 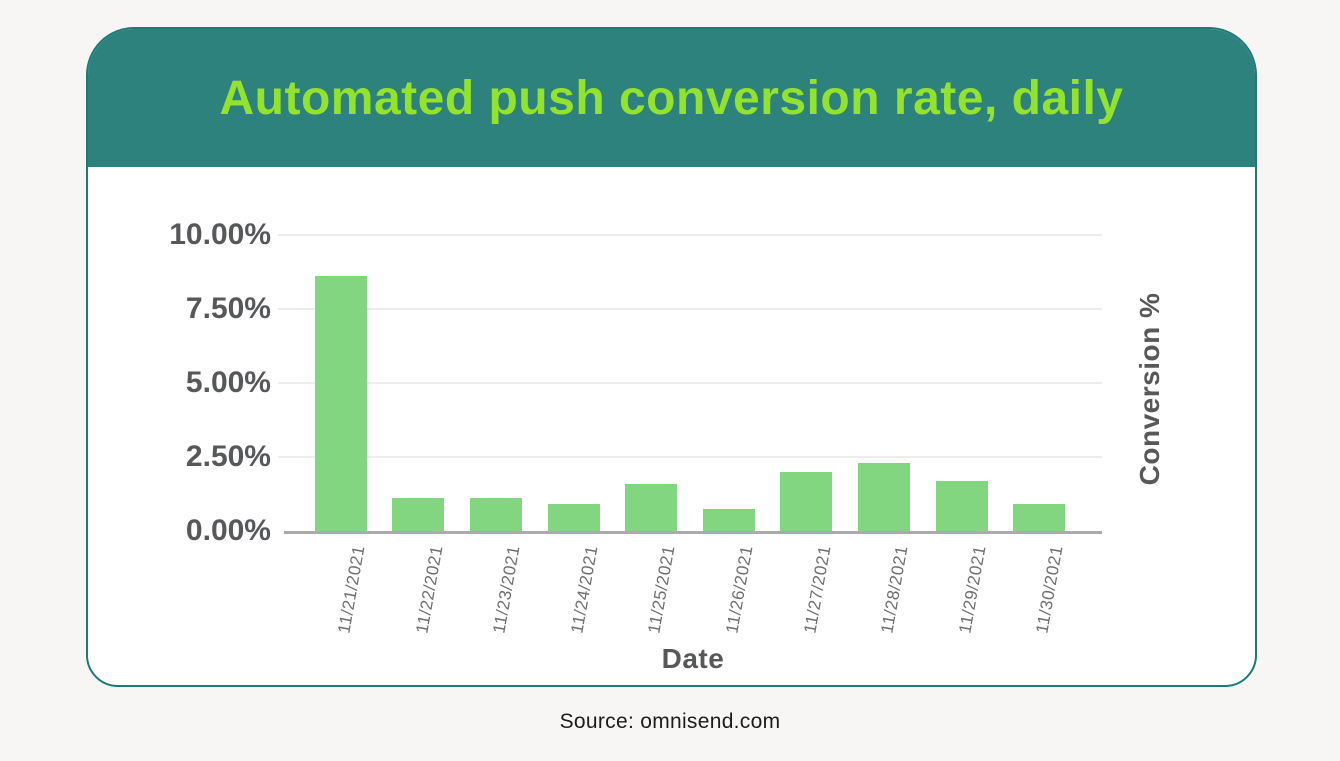 What do you see at coordinates (228, 530) in the screenshot?
I see `y-tick-label: 0.00%` at bounding box center [228, 530].